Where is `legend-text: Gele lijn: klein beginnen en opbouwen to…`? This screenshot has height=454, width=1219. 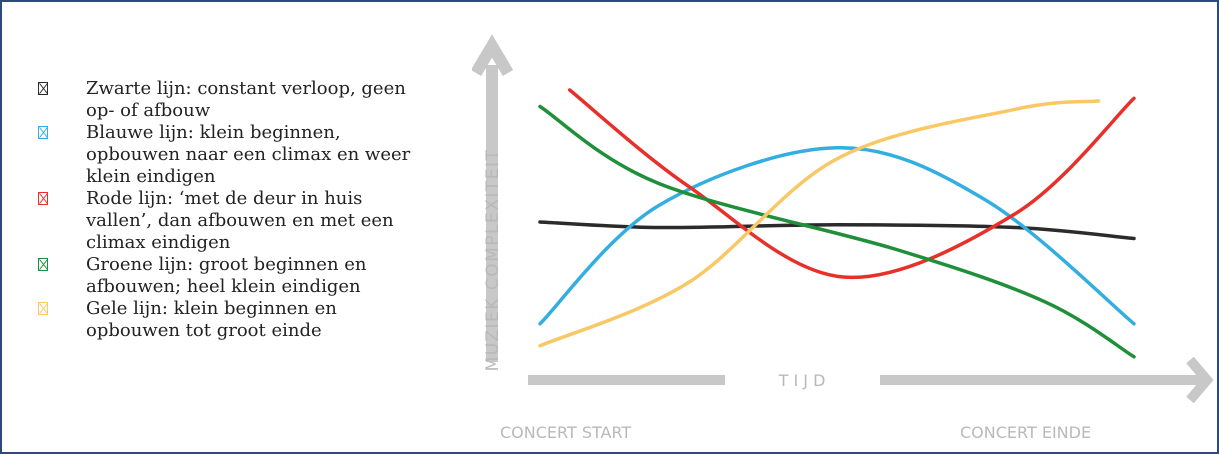 legend-text: Gele lijn: klein beginnen en opbouwen to… is located at coordinates (211, 319).